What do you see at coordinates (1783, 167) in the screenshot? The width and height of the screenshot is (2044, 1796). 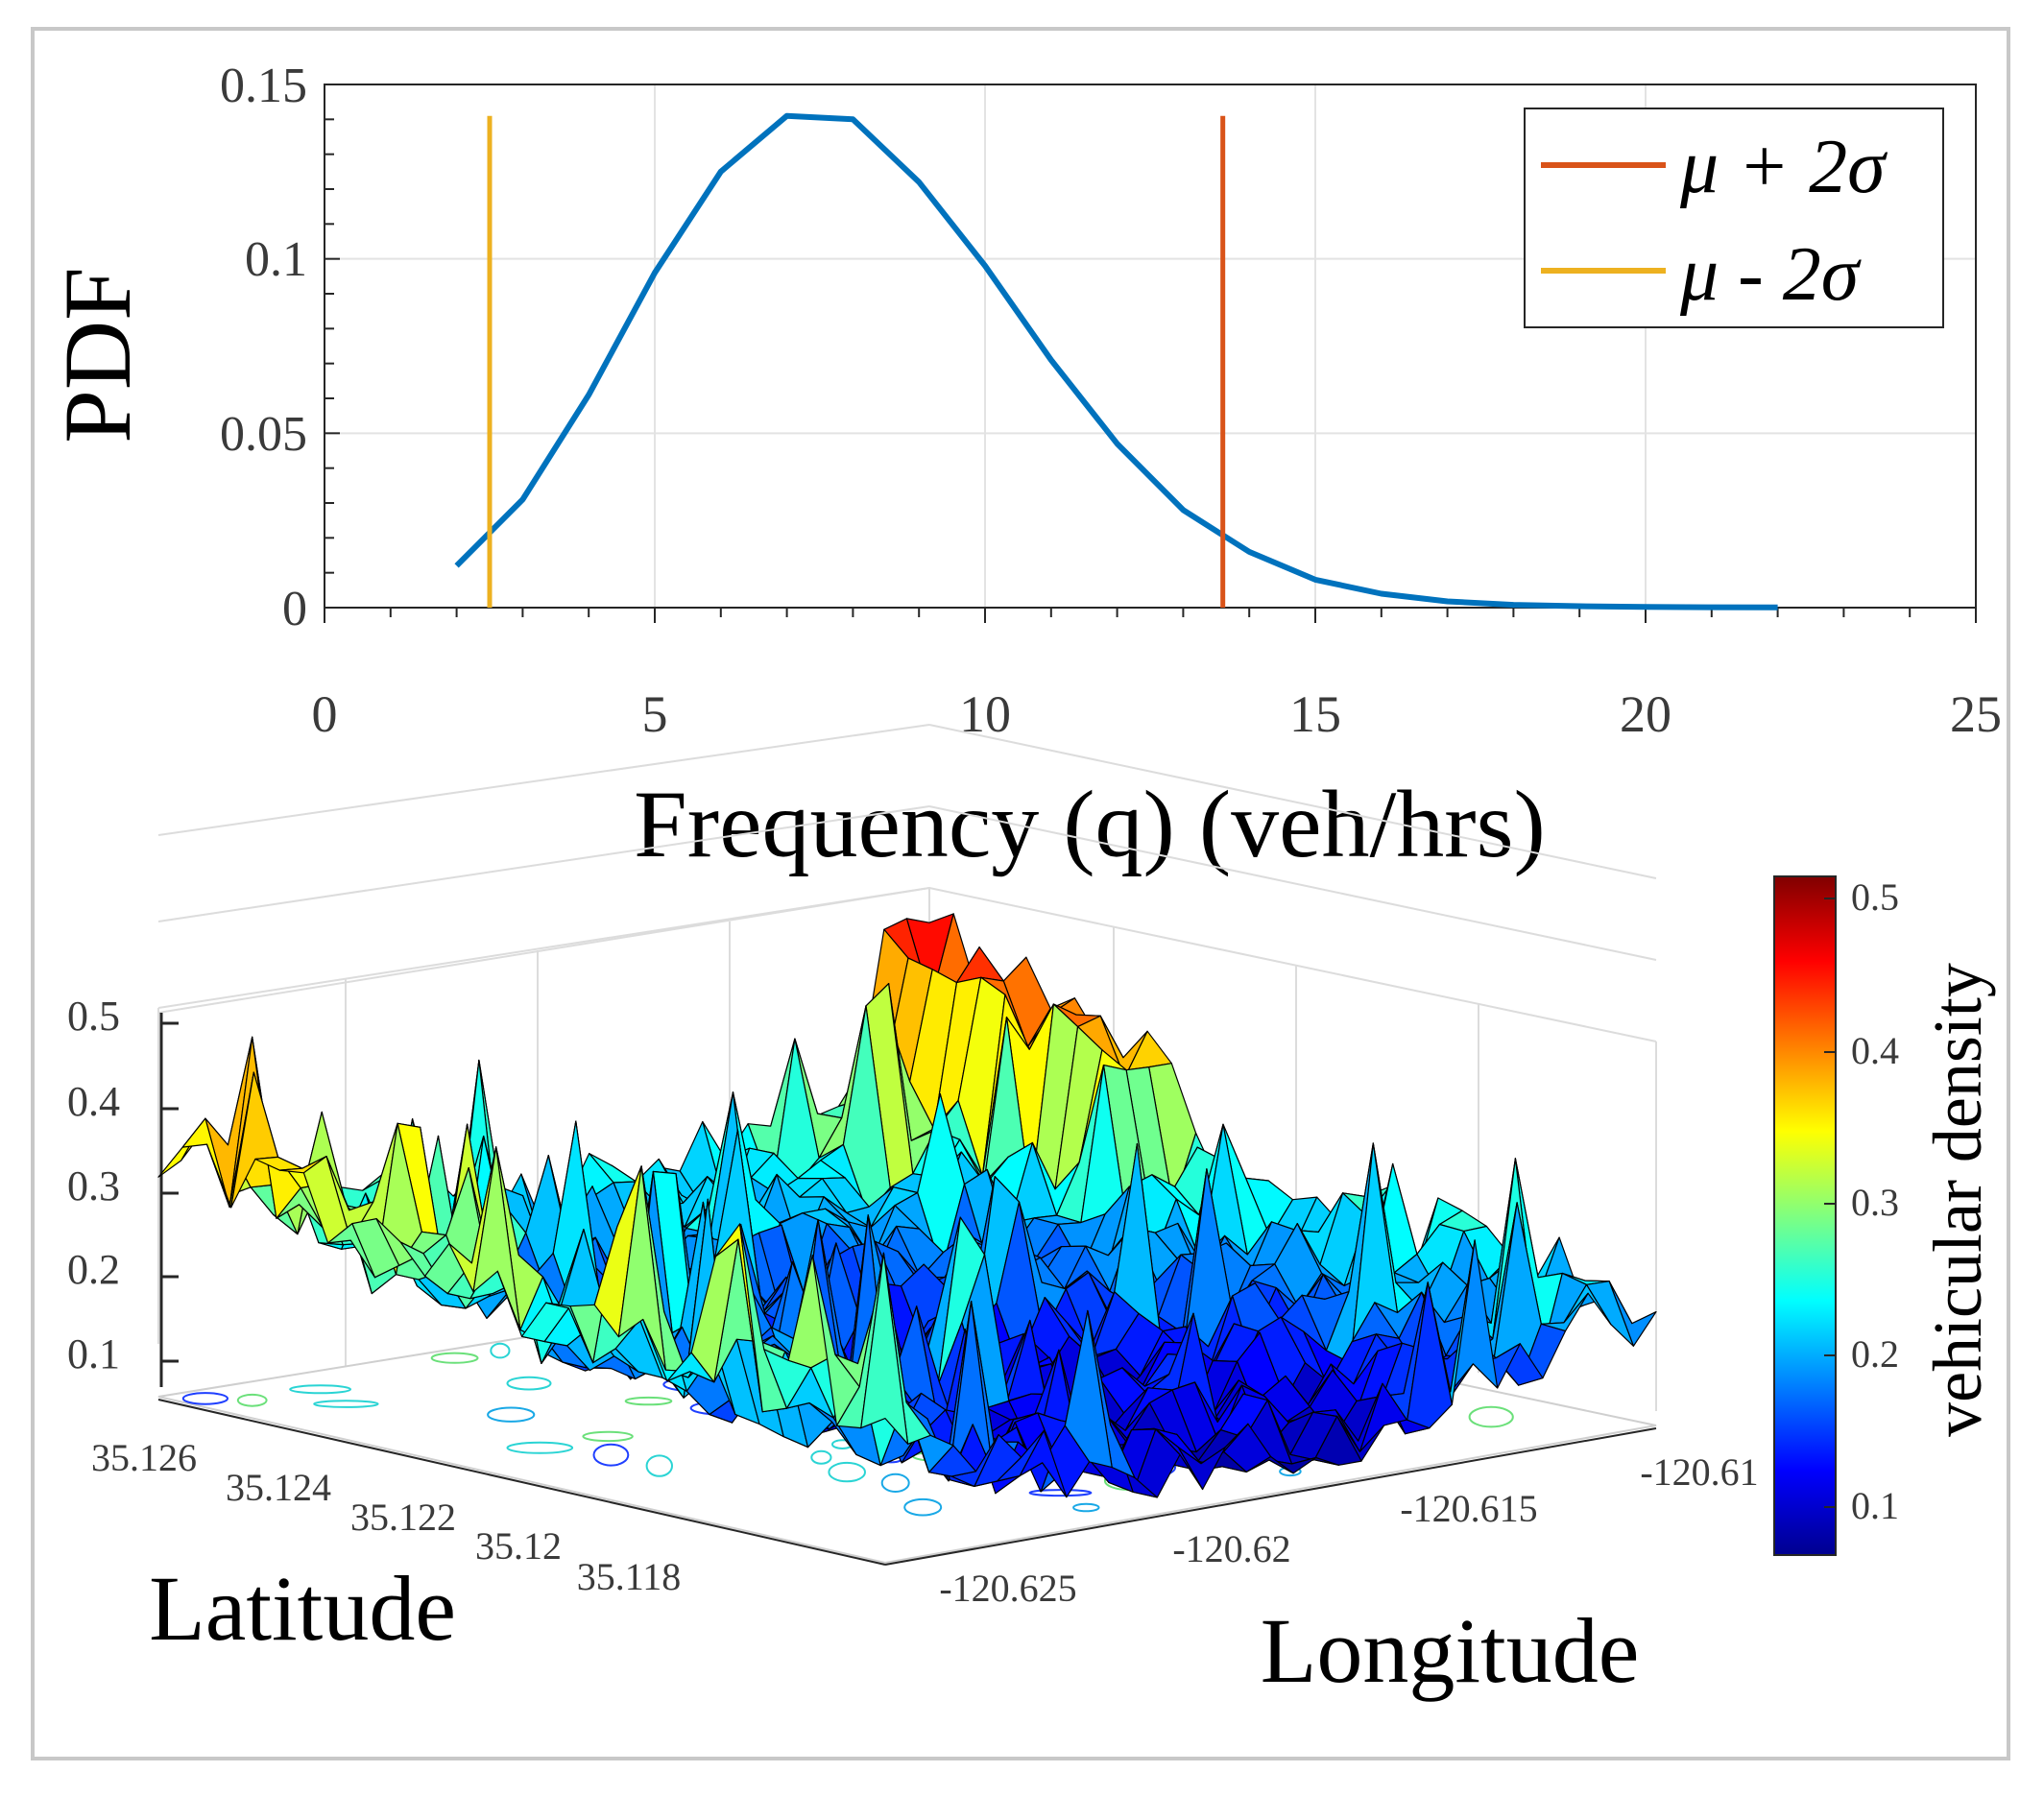 I see `legend-label-plus: μ + 2σ` at bounding box center [1783, 167].